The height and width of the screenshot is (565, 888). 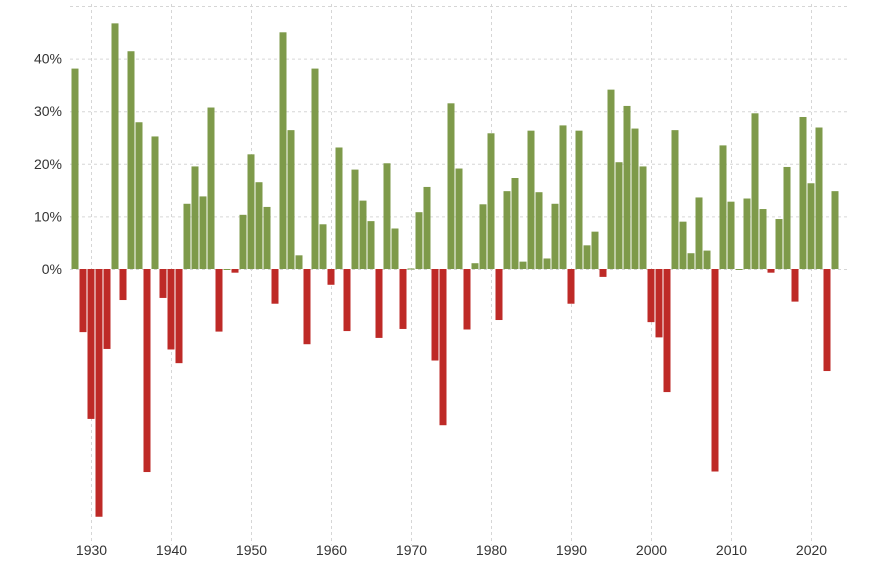 I want to click on x-tick-label: 1930, so click(x=91, y=550).